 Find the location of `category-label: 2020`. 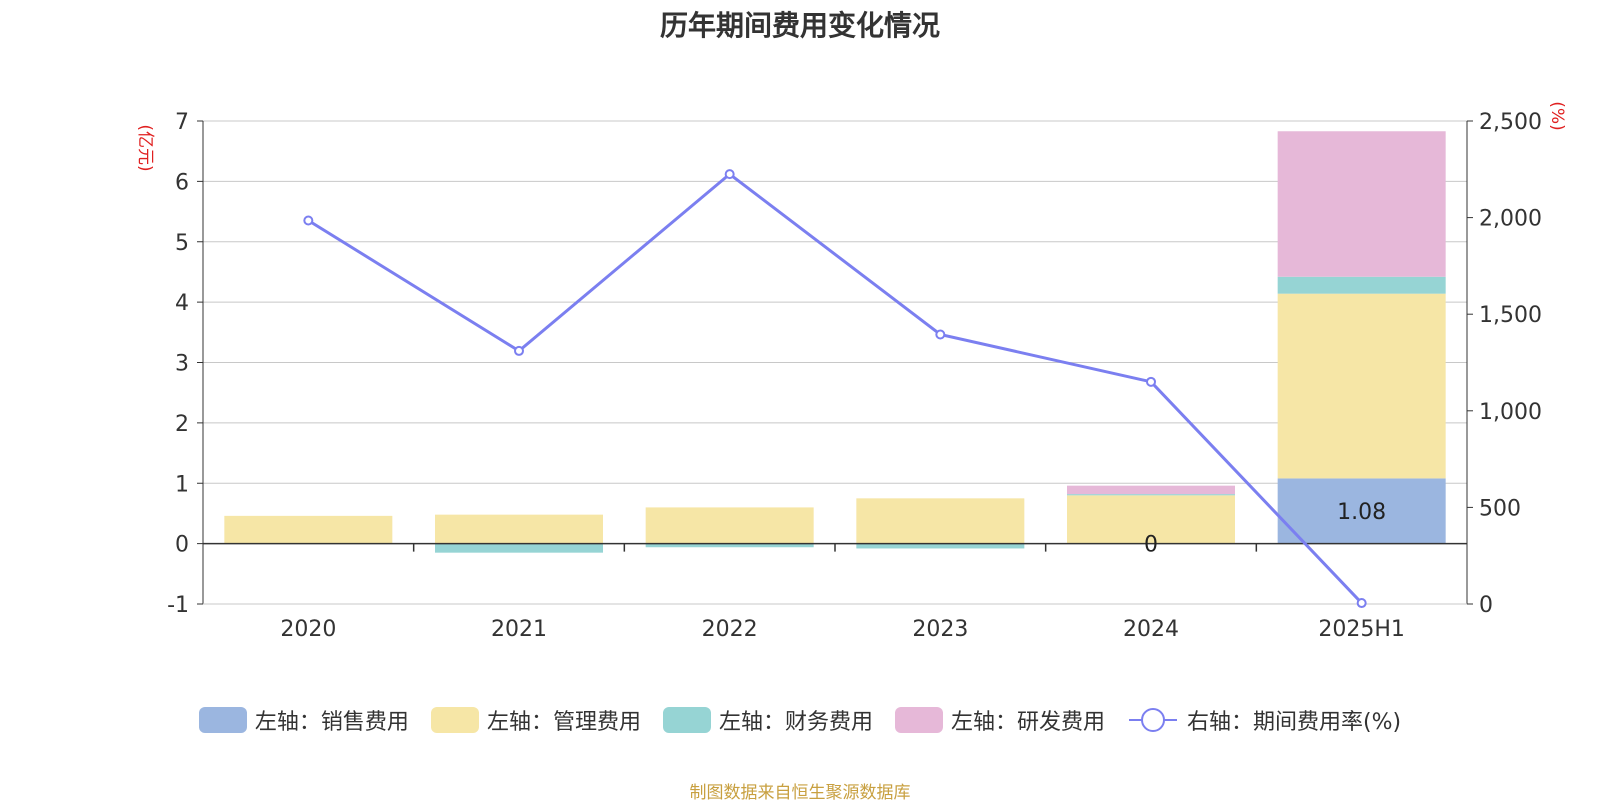

category-label: 2020 is located at coordinates (308, 629).